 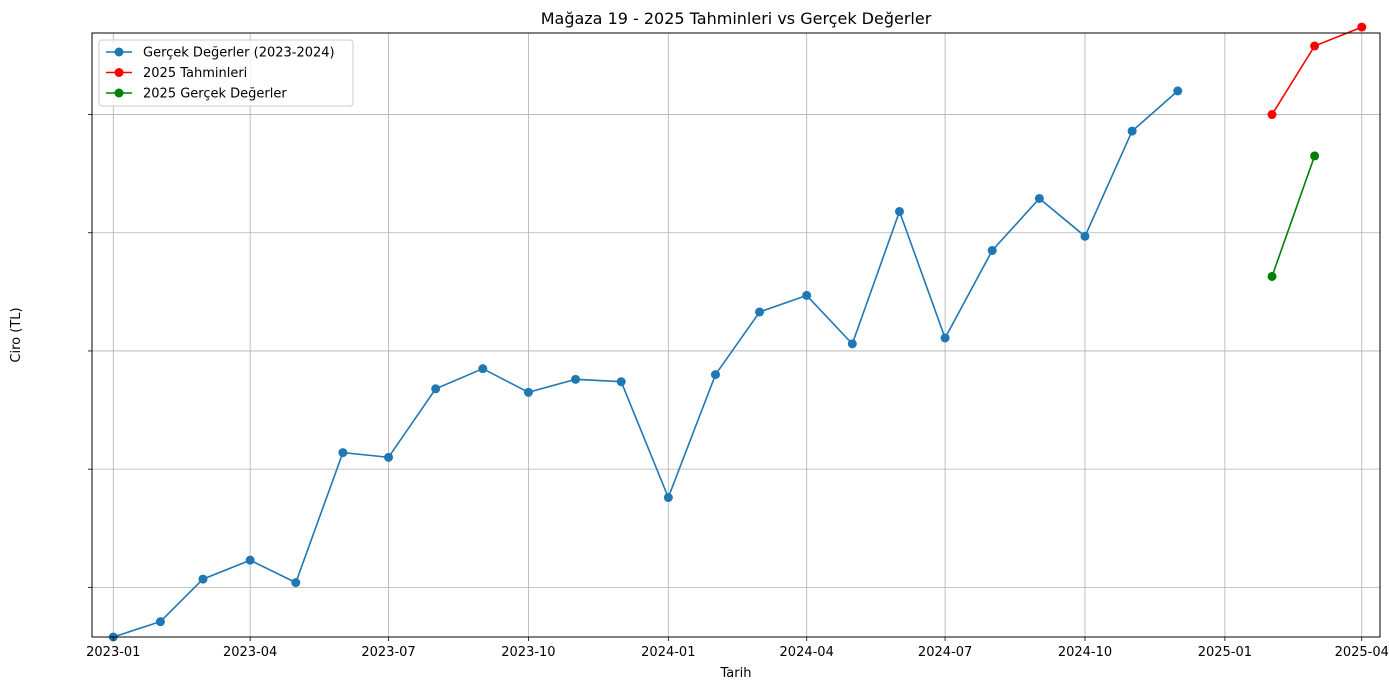 I want to click on legend-box, so click(x=226, y=73).